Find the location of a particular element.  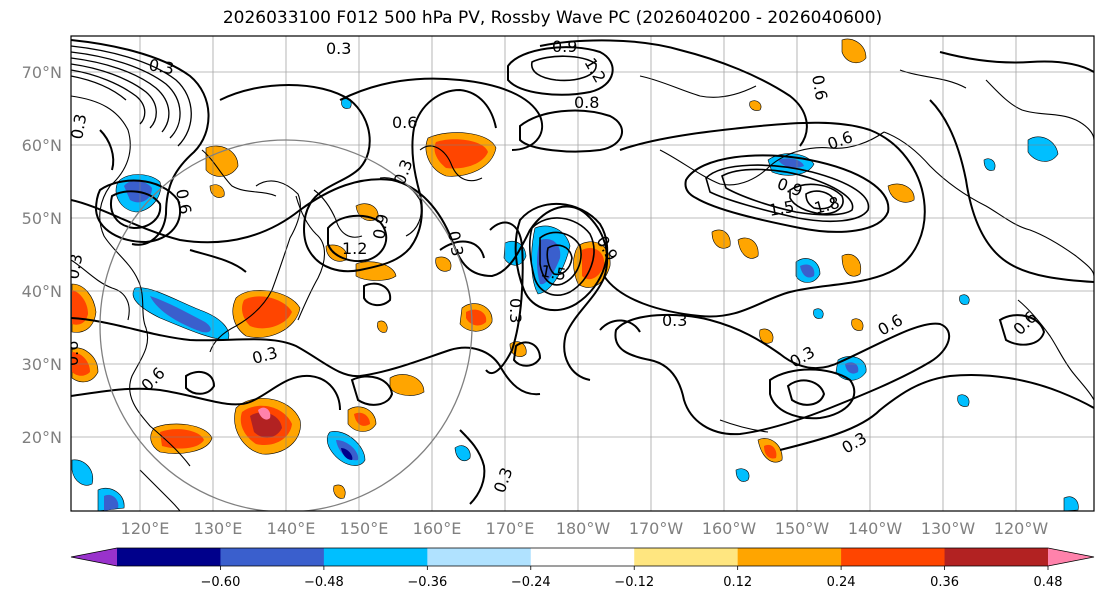

lat-label: 20°N is located at coordinates (42, 437).